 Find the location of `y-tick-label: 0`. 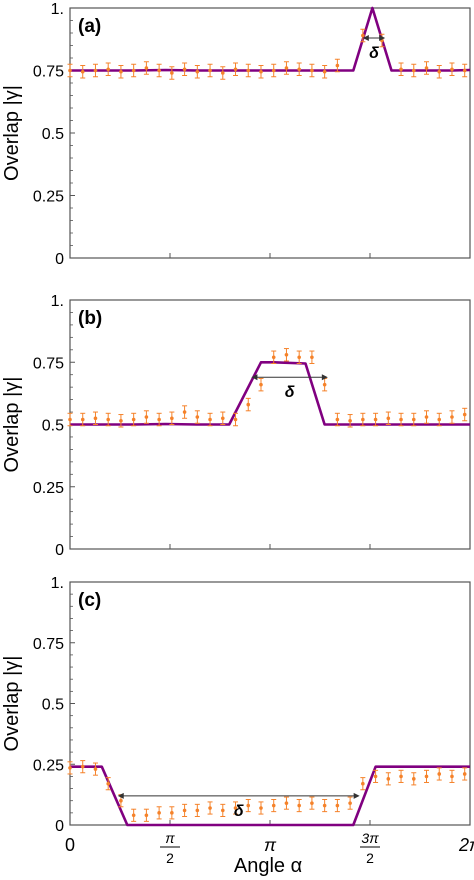

y-tick-label: 0 is located at coordinates (59, 550).